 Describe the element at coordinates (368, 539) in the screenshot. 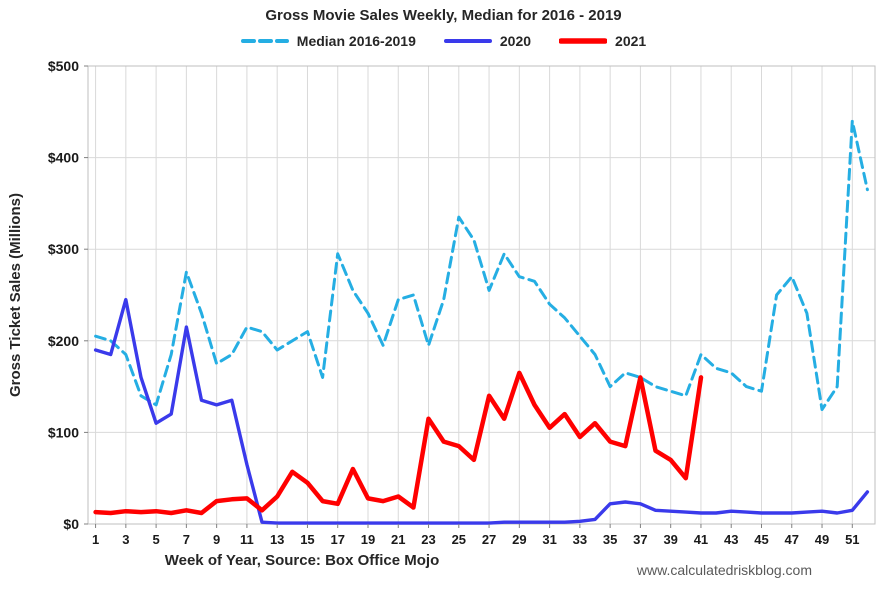

I see `x-tick-label: 19` at that location.